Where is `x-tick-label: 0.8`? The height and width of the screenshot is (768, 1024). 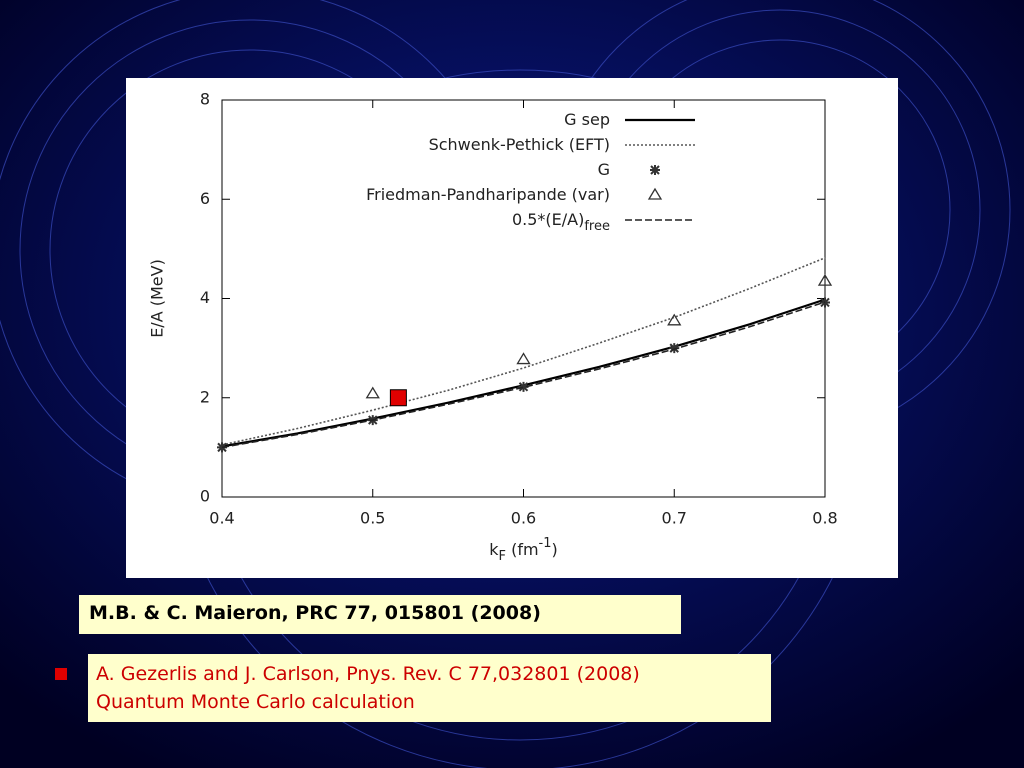
x-tick-label: 0.8 is located at coordinates (824, 518).